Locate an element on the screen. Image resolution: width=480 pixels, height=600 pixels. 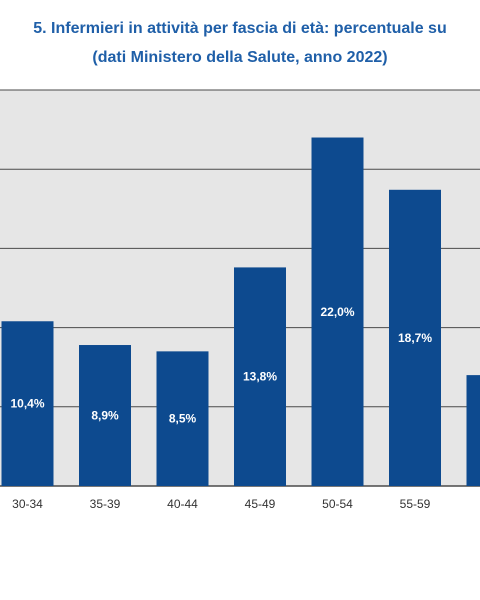
bar-value-label: 8,9% is located at coordinates (105, 416).